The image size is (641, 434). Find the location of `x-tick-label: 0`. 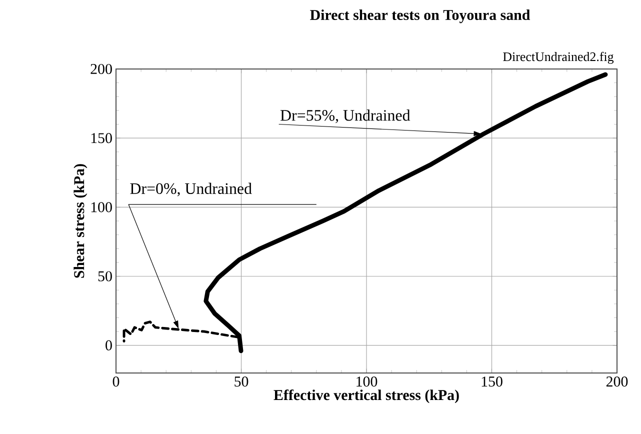

x-tick-label: 0 is located at coordinates (116, 381).